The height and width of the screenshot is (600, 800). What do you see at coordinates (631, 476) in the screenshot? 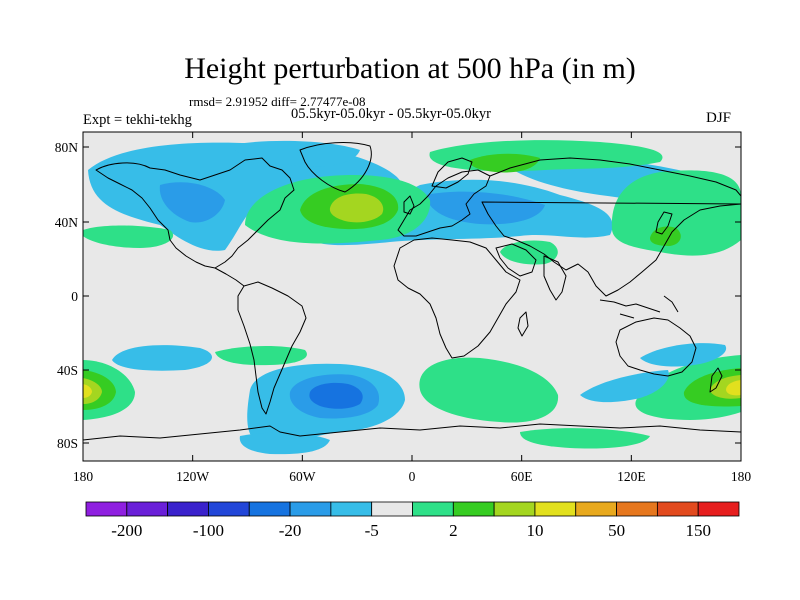
I see `lon-tick-label: 120E` at bounding box center [631, 476].